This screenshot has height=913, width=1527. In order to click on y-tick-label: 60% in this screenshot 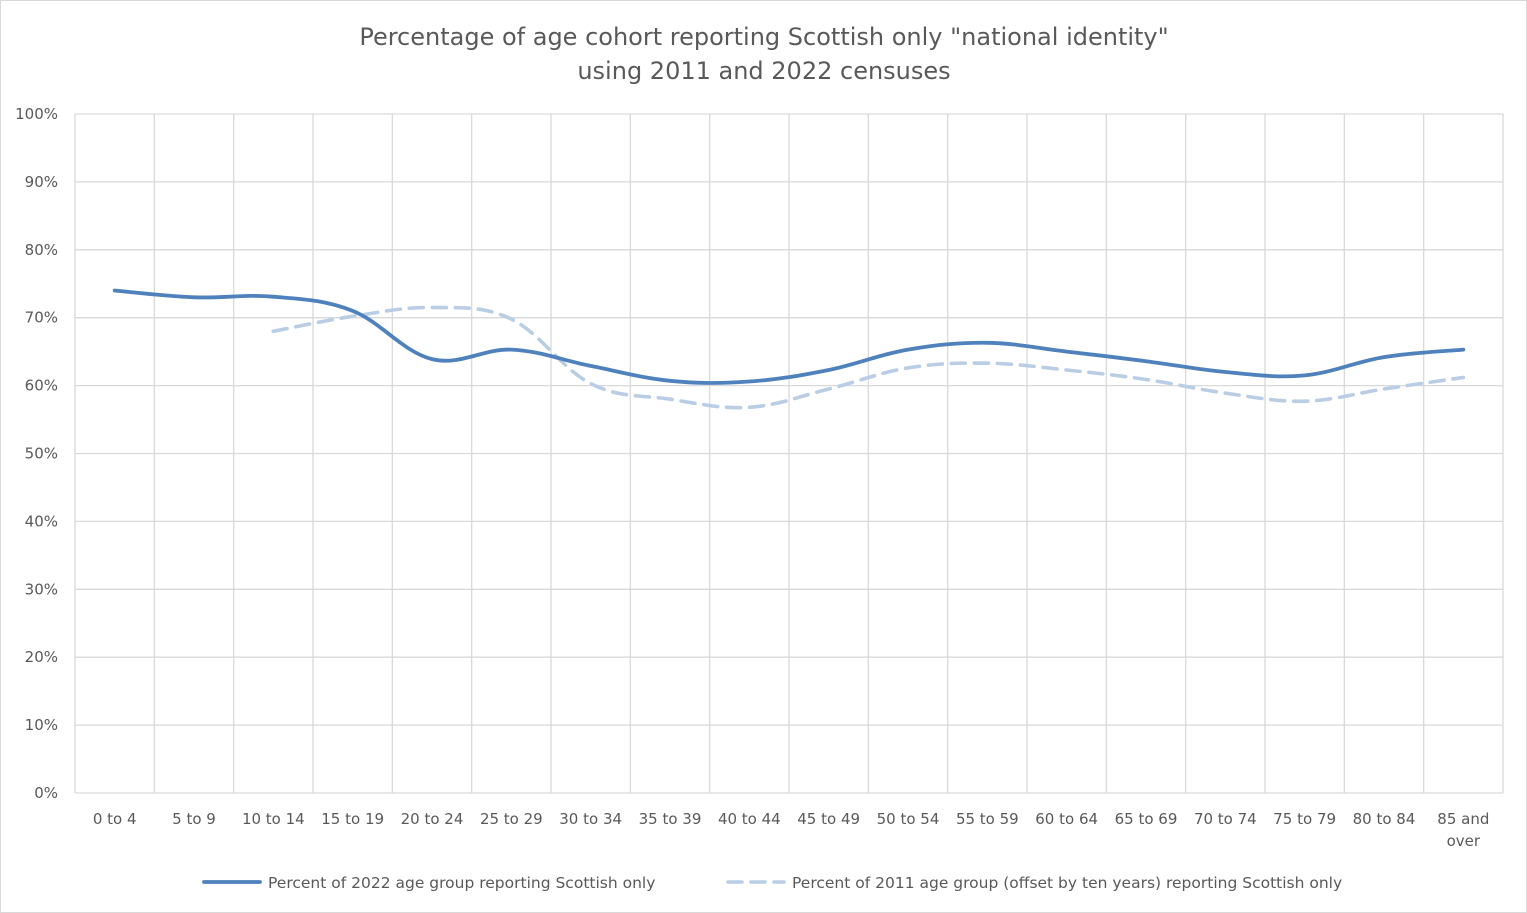, I will do `click(41, 386)`.